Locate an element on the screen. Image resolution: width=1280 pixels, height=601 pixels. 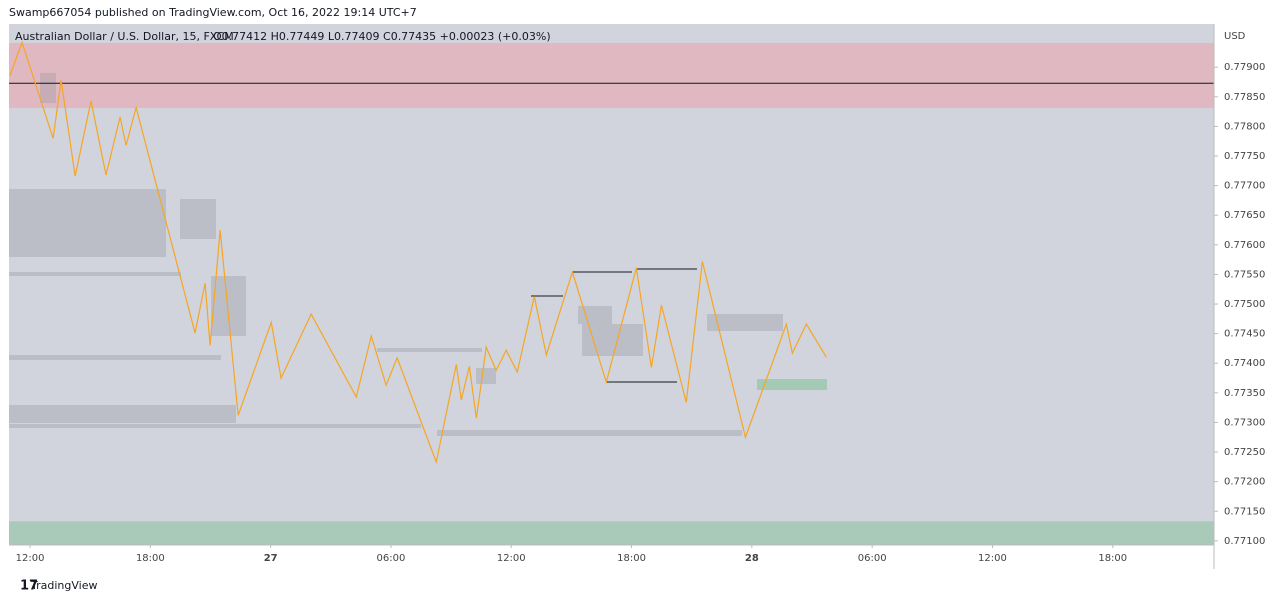
y-tick-label: 0.77200 is located at coordinates (1244, 482).